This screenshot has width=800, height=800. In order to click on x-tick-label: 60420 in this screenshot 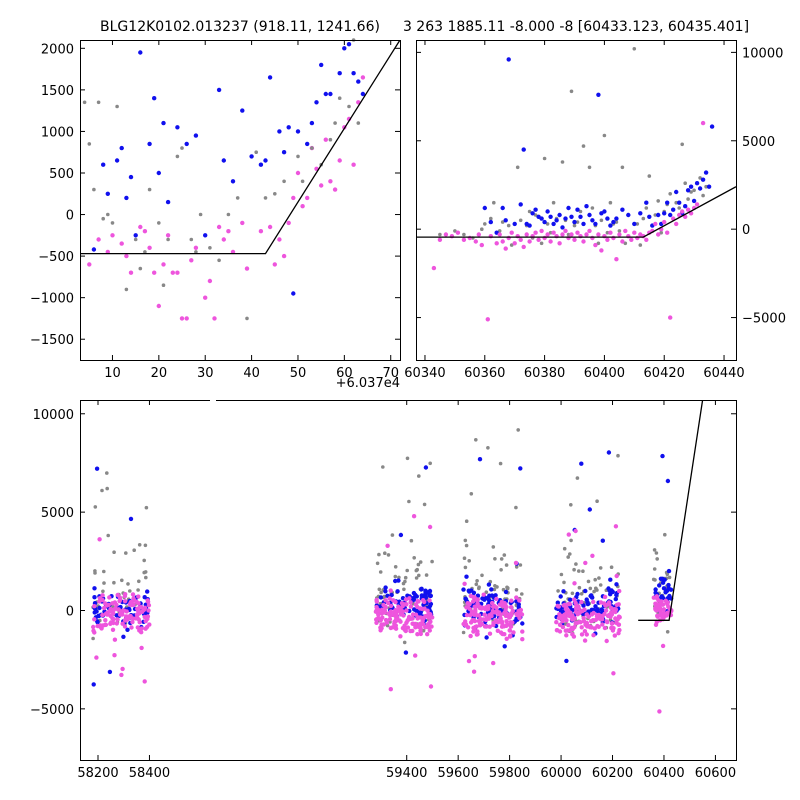, I will do `click(664, 373)`.